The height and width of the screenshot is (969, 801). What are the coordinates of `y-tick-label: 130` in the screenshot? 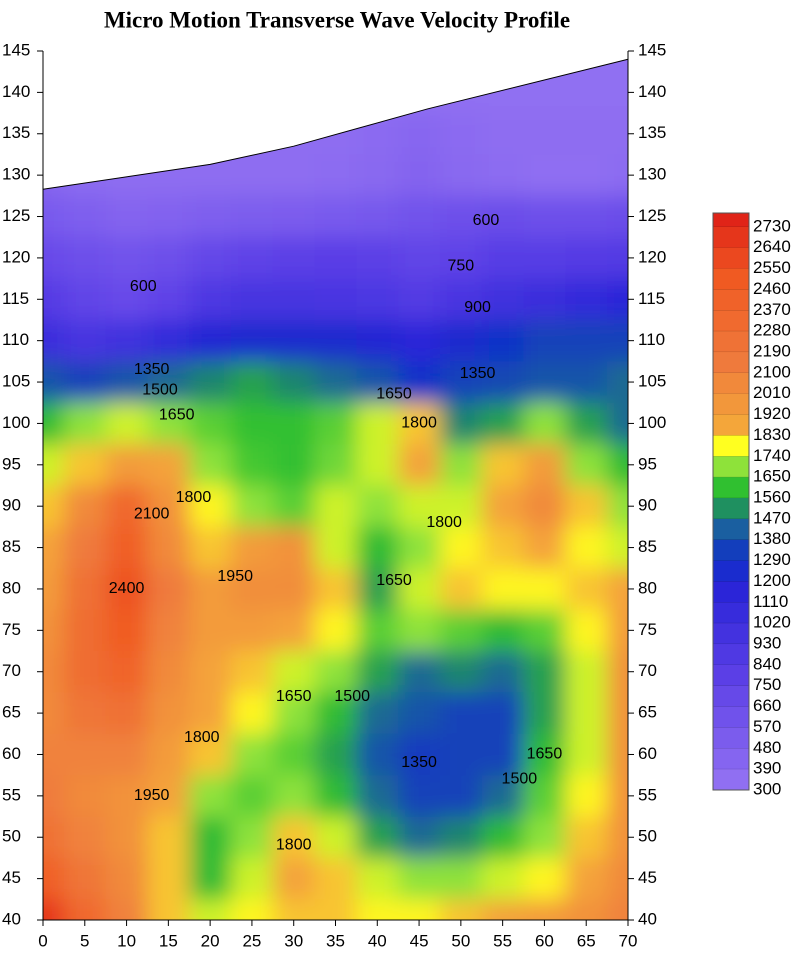 It's located at (16, 174).